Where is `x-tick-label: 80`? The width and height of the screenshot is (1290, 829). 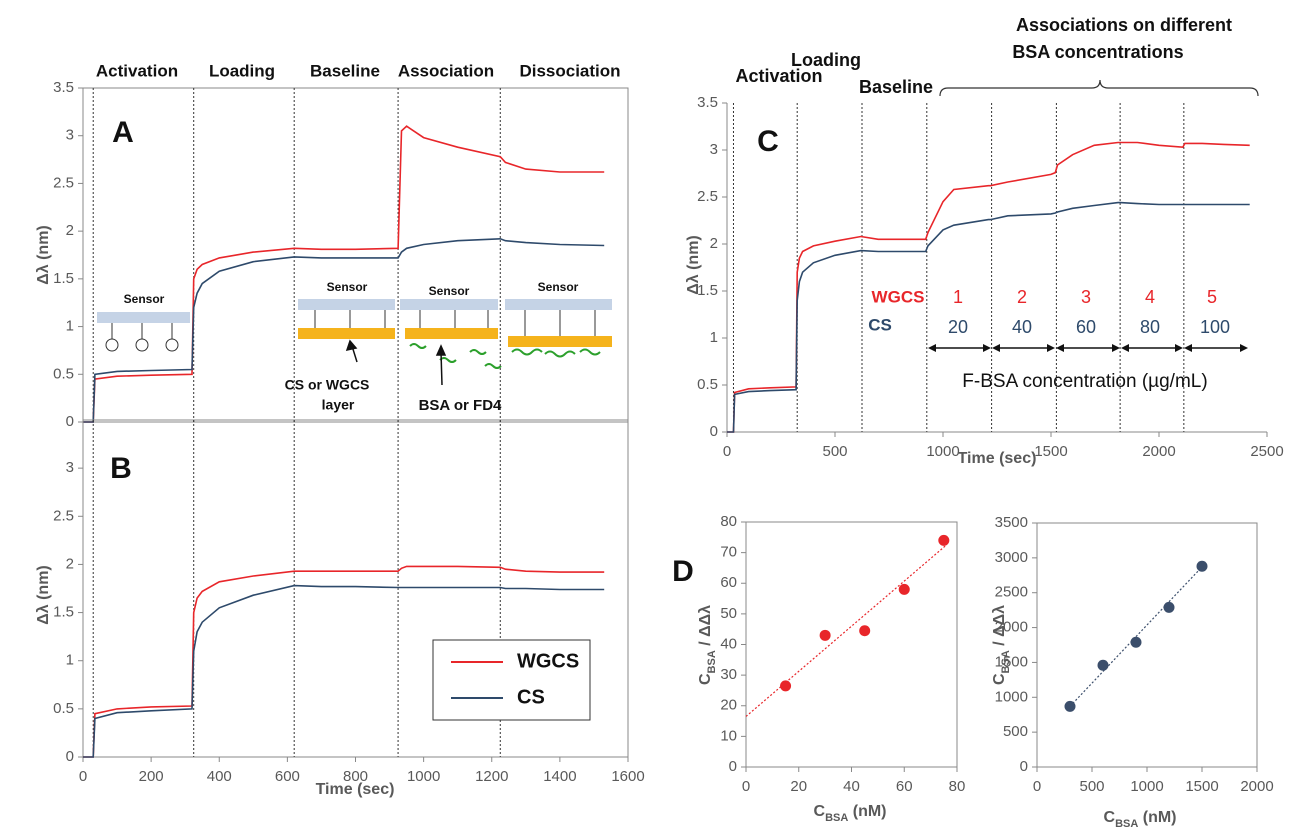 x-tick-label: 80 is located at coordinates (957, 786).